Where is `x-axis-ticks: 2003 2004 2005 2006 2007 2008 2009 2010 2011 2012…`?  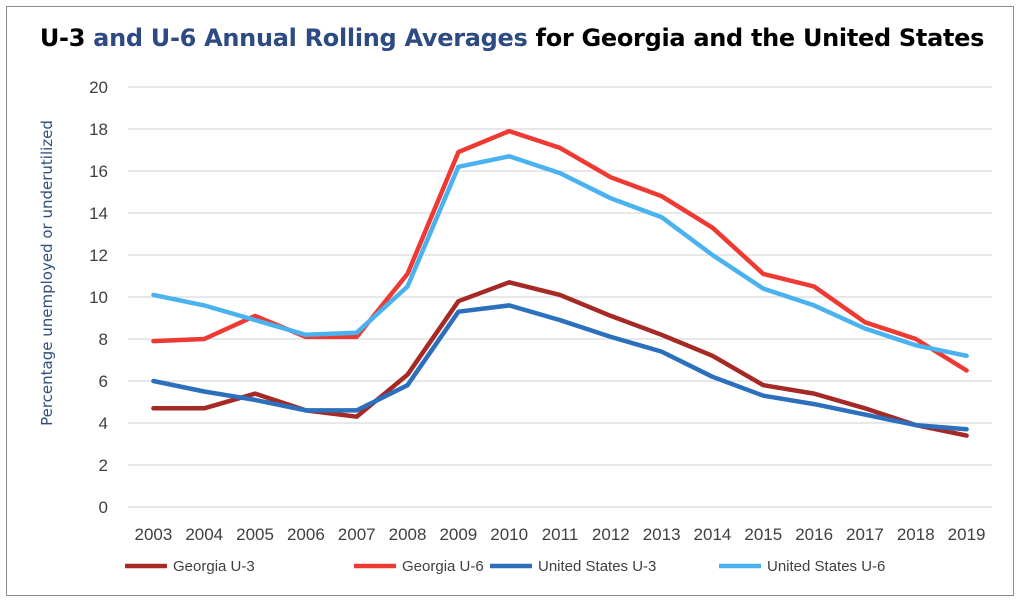
x-axis-ticks: 2003 2004 2005 2006 2007 2008 2009 2010 2011 2012… is located at coordinates (559, 534).